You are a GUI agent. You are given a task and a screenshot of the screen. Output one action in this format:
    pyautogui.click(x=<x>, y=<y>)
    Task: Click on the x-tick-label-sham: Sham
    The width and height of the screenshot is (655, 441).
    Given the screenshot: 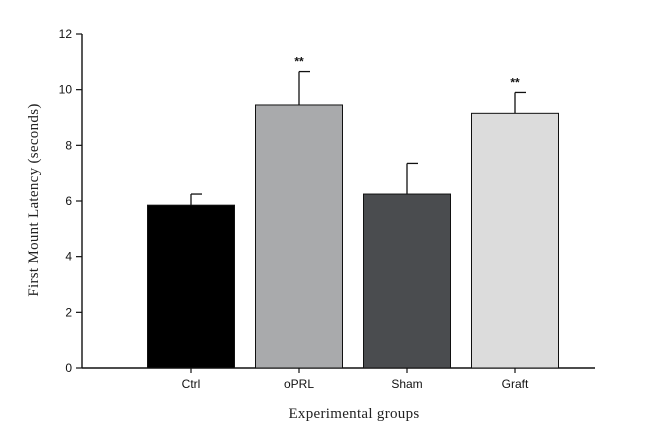 What is the action you would take?
    pyautogui.click(x=406, y=384)
    